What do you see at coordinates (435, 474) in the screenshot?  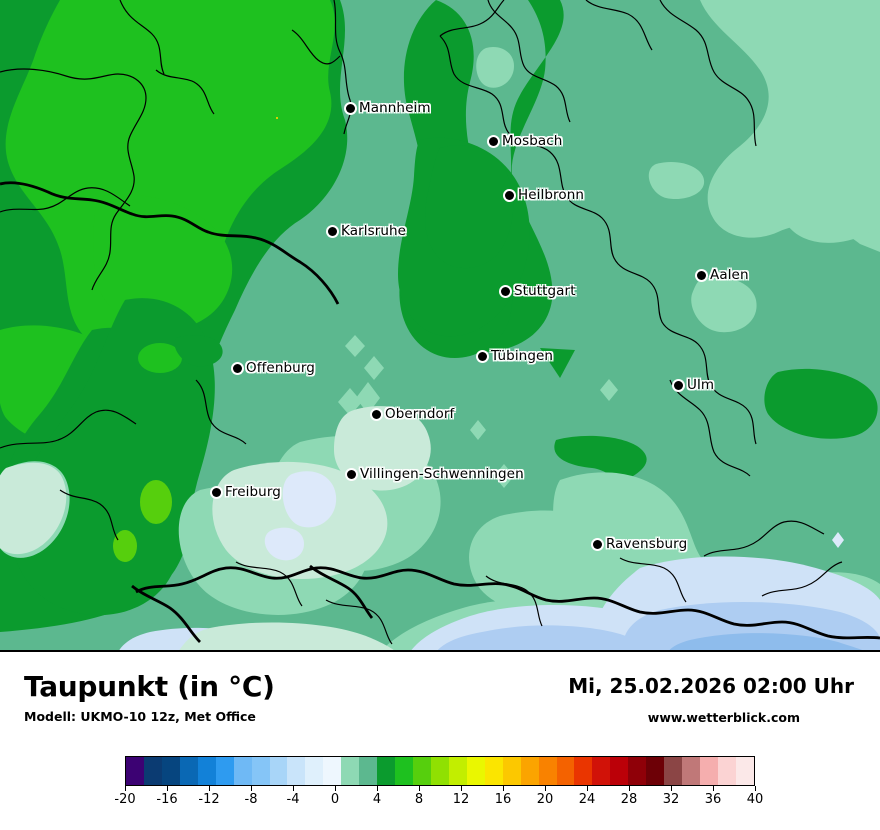 I see `city-marker-villingen-schwenningen: Villingen-Schwenningen` at bounding box center [435, 474].